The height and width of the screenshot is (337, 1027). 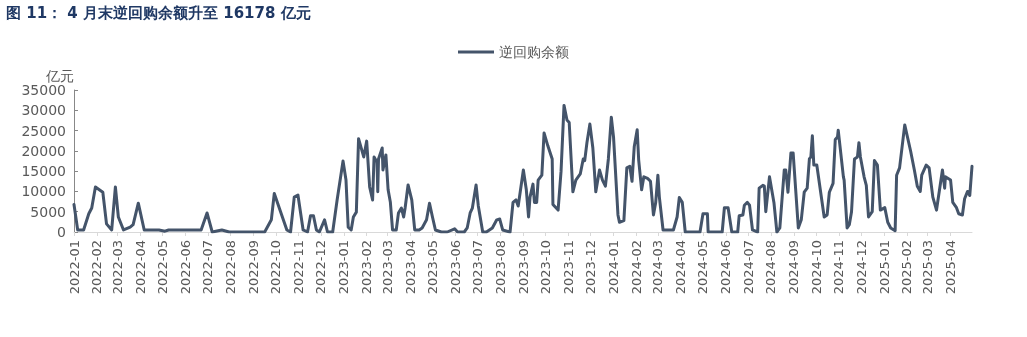 What do you see at coordinates (703, 267) in the screenshot?
I see `x-tick-label: 2024-05` at bounding box center [703, 267].